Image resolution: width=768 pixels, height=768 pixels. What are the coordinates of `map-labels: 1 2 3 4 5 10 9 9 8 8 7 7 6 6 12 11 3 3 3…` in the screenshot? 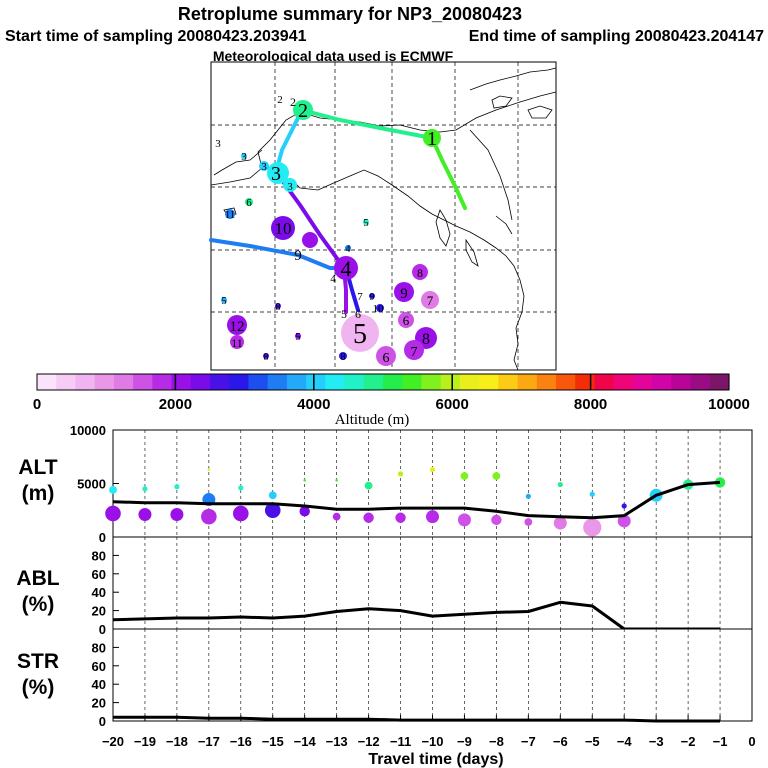 It's located at (326, 230).